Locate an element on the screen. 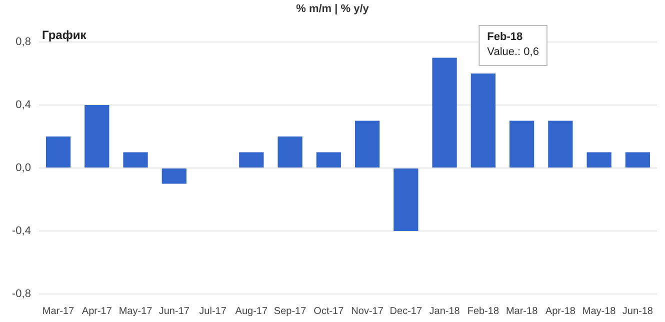 The image size is (665, 322). chart-subtitle: % m/m | % y/y is located at coordinates (332, 9).